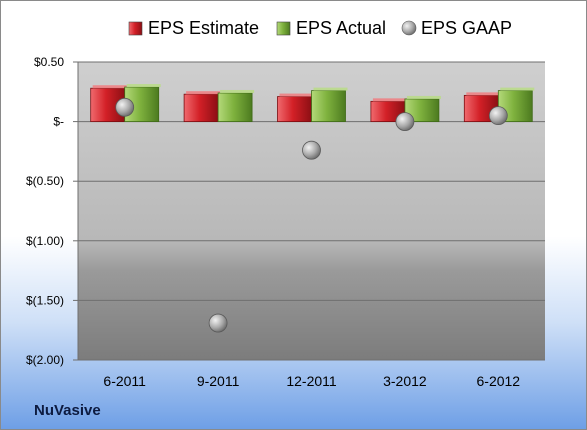  What do you see at coordinates (283, 28) in the screenshot?
I see `legend-swatch-eps-actual` at bounding box center [283, 28].